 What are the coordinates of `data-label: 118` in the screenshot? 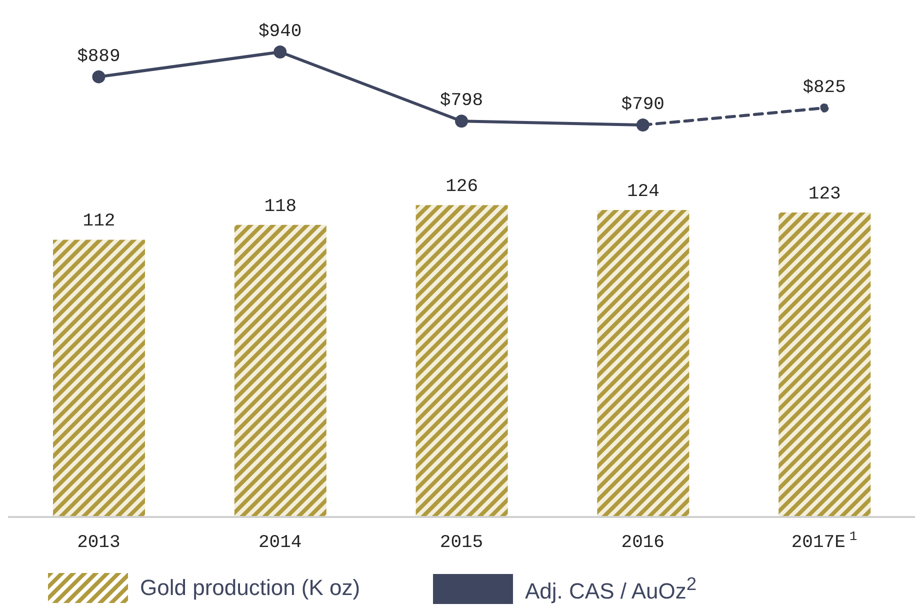 It's located at (280, 206).